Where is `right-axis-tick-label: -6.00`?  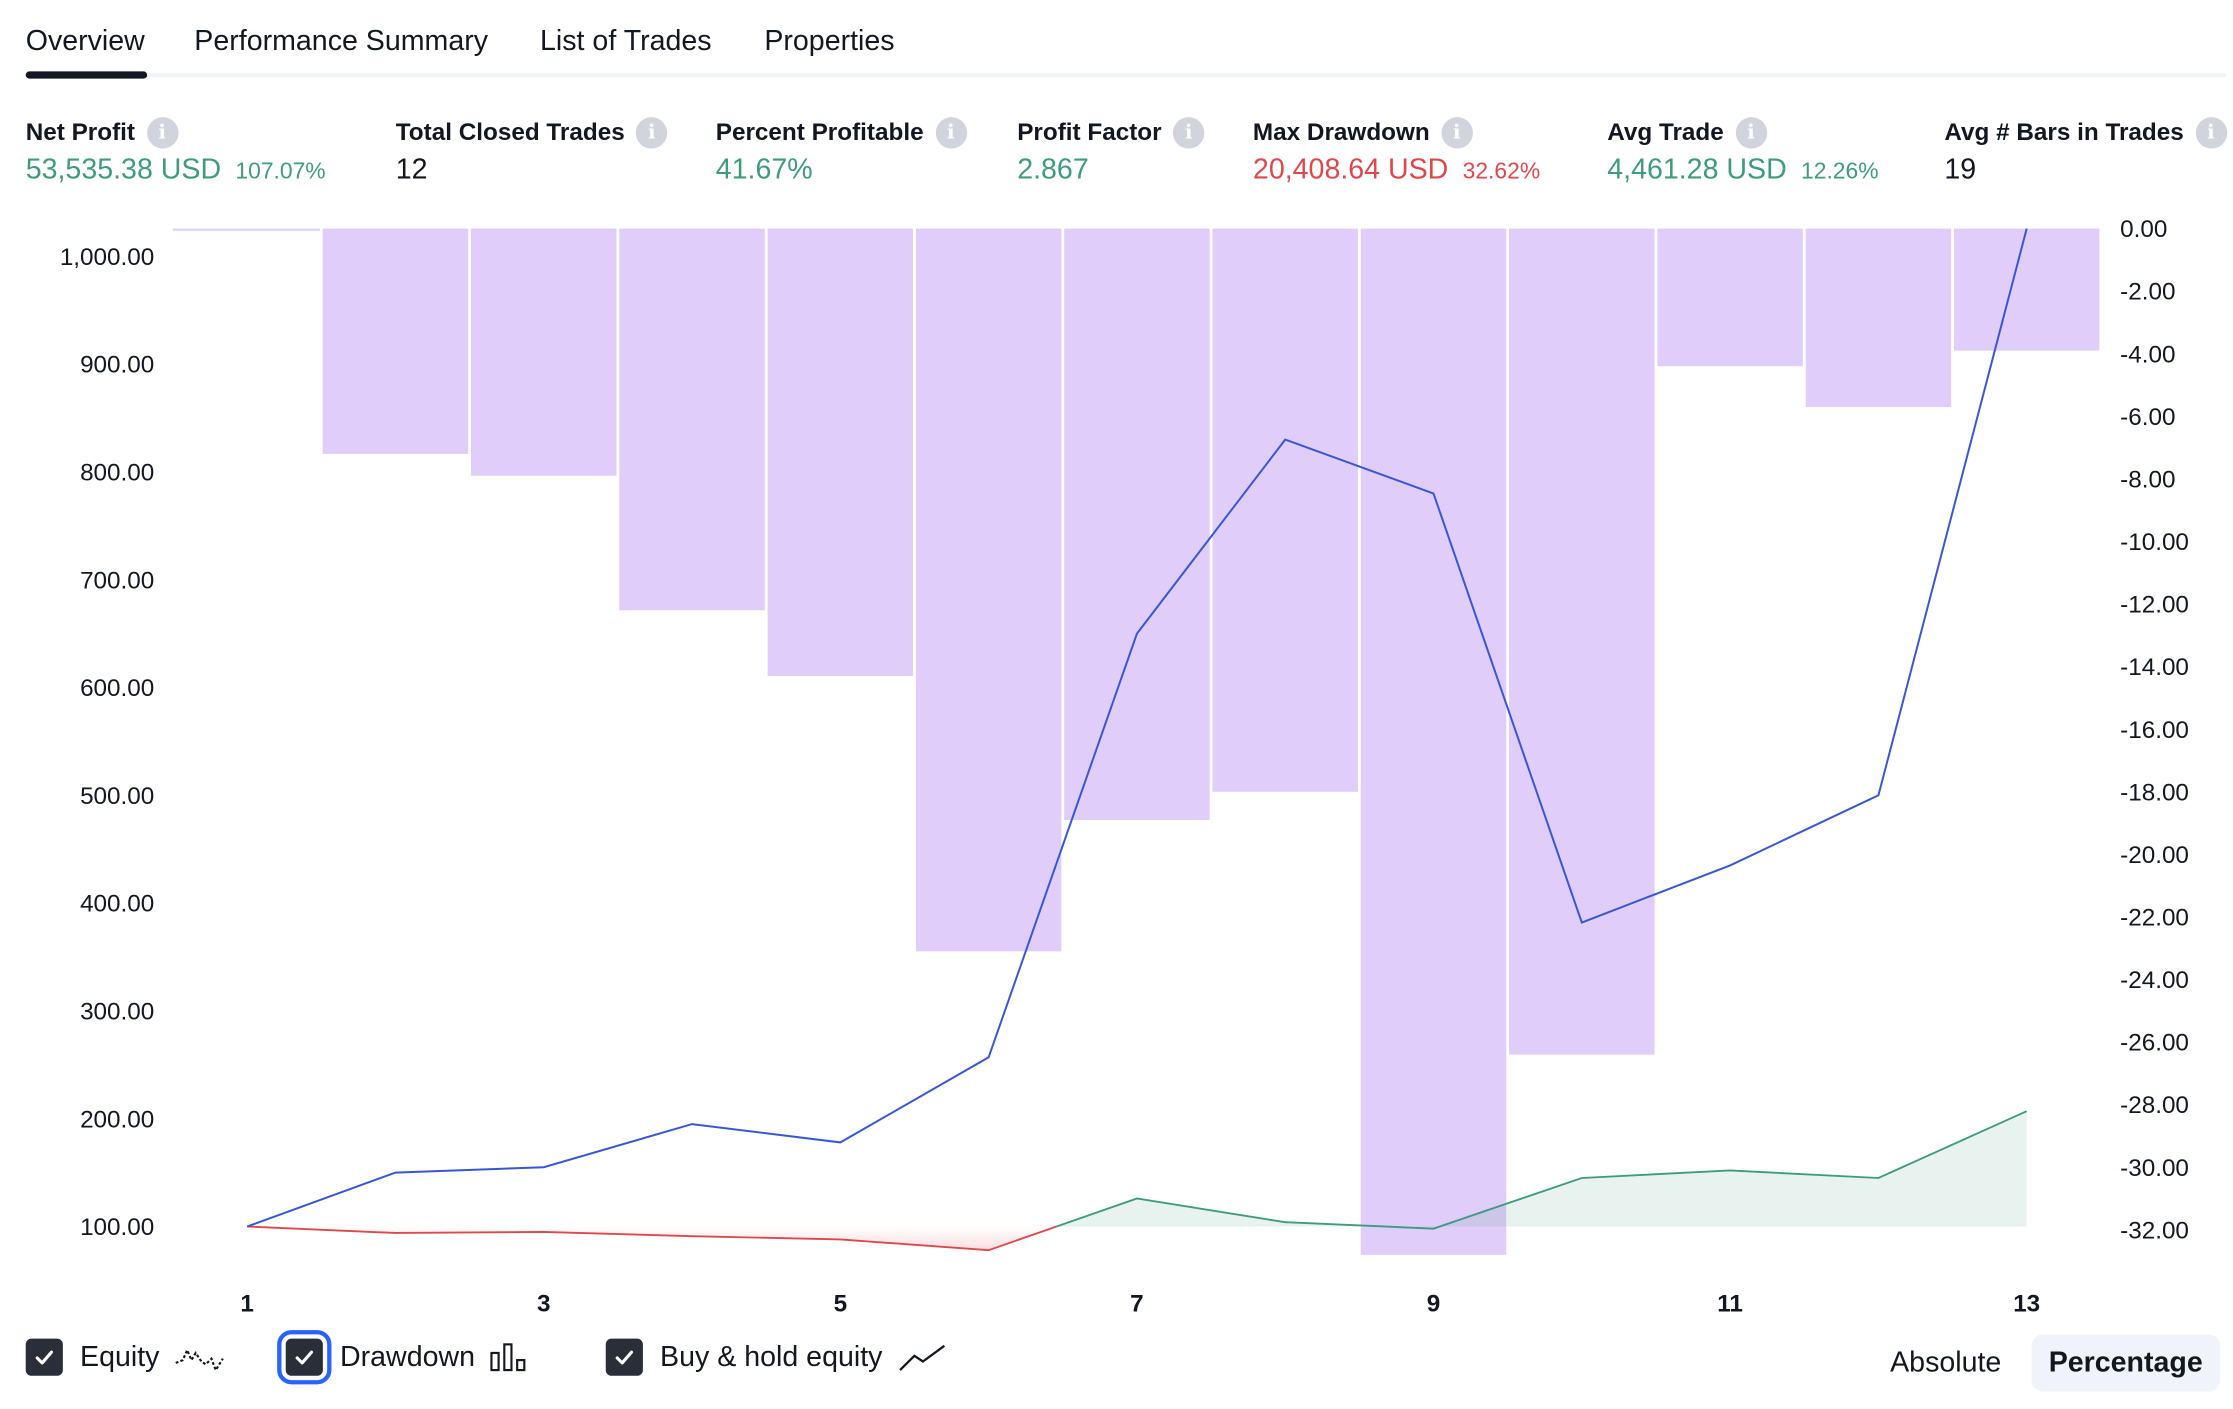 right-axis-tick-label: -6.00 is located at coordinates (2147, 417).